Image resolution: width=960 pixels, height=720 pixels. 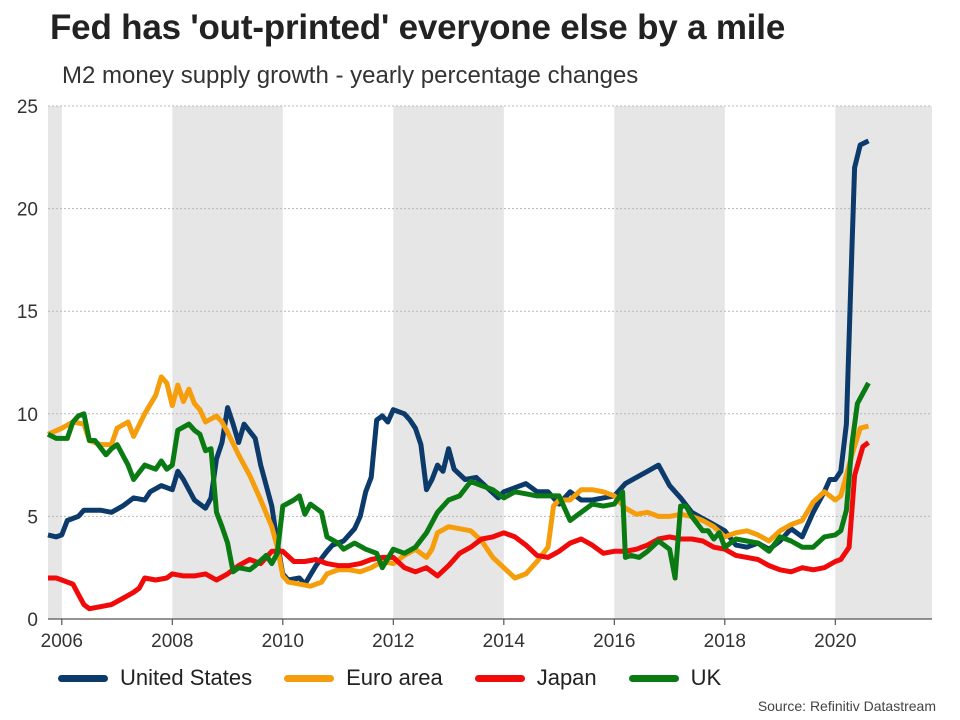 What do you see at coordinates (27, 210) in the screenshot?
I see `y-tick-label-20: 20` at bounding box center [27, 210].